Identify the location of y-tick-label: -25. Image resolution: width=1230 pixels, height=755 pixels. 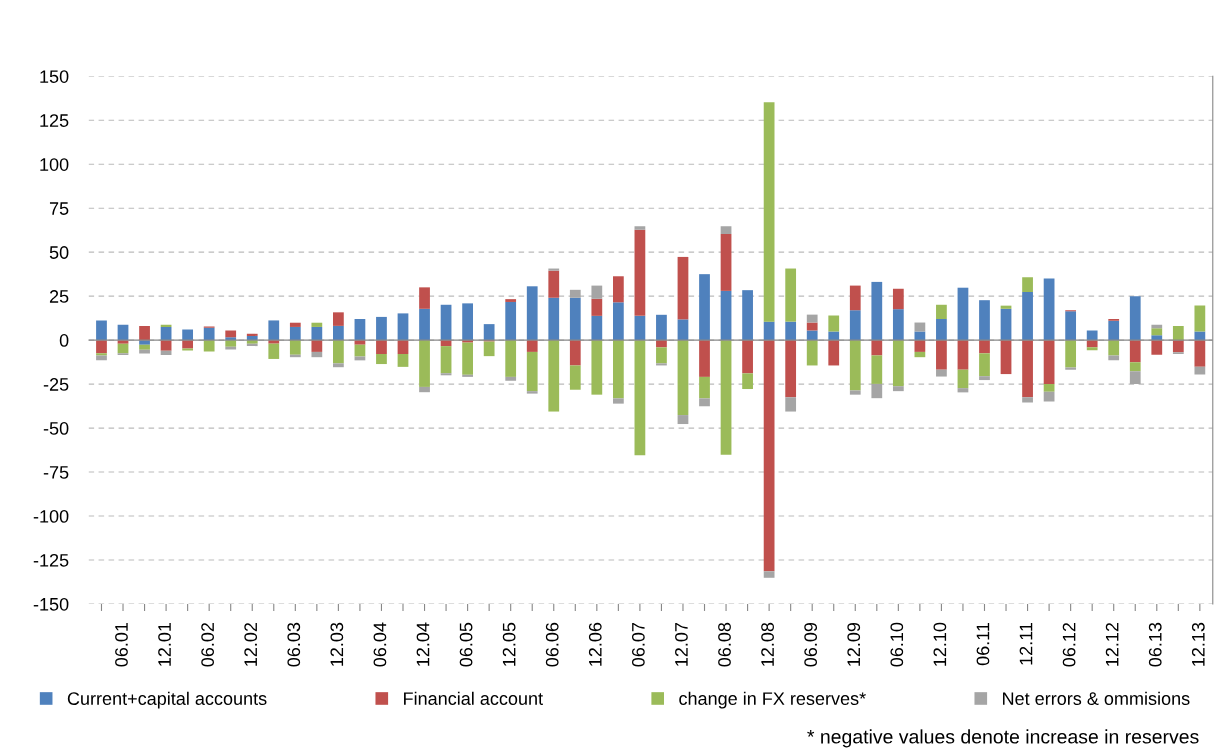
(56, 384).